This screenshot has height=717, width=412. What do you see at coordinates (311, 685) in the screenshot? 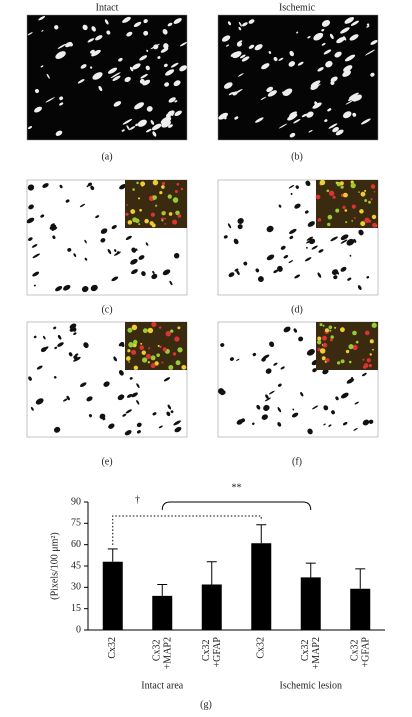
I see `group-label: Ischemic lesion` at bounding box center [311, 685].